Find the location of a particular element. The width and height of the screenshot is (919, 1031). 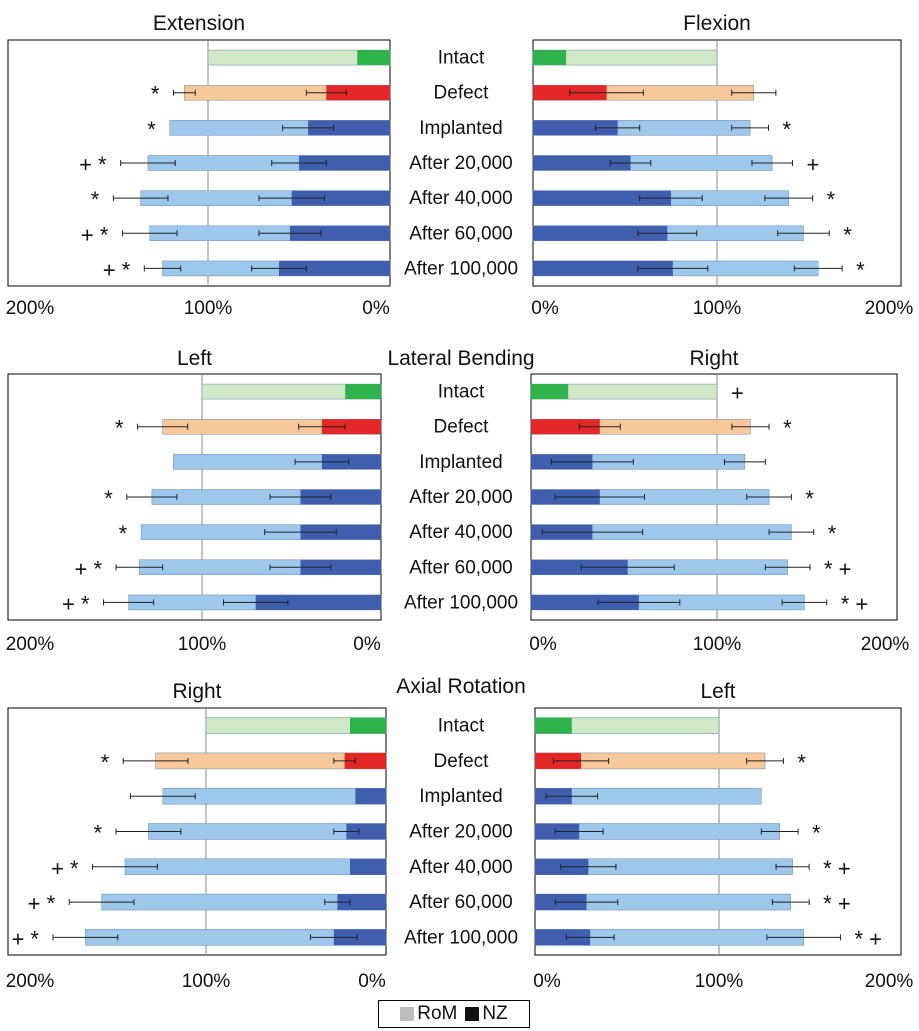

right-panel-title: Flexion is located at coordinates (717, 23).